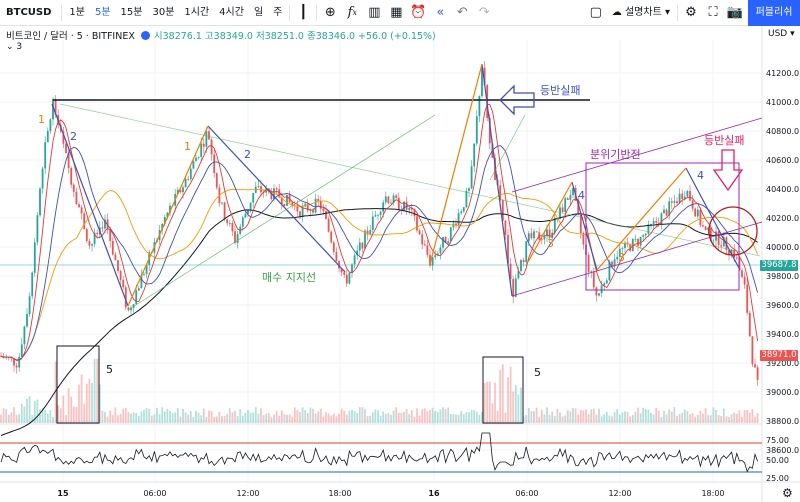 Image resolution: width=800 pixels, height=502 pixels. What do you see at coordinates (774, 13) in the screenshot?
I see `publish-button: 퍼블리쉬` at bounding box center [774, 13].